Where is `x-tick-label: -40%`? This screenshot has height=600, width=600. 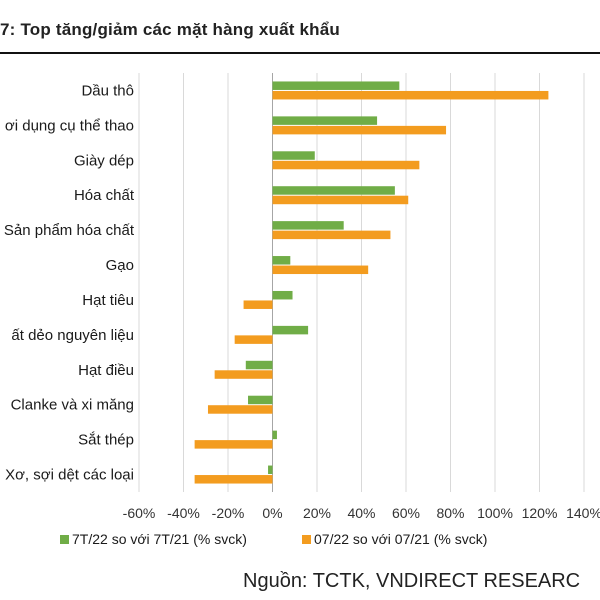 x-tick-label: -40% is located at coordinates (183, 513).